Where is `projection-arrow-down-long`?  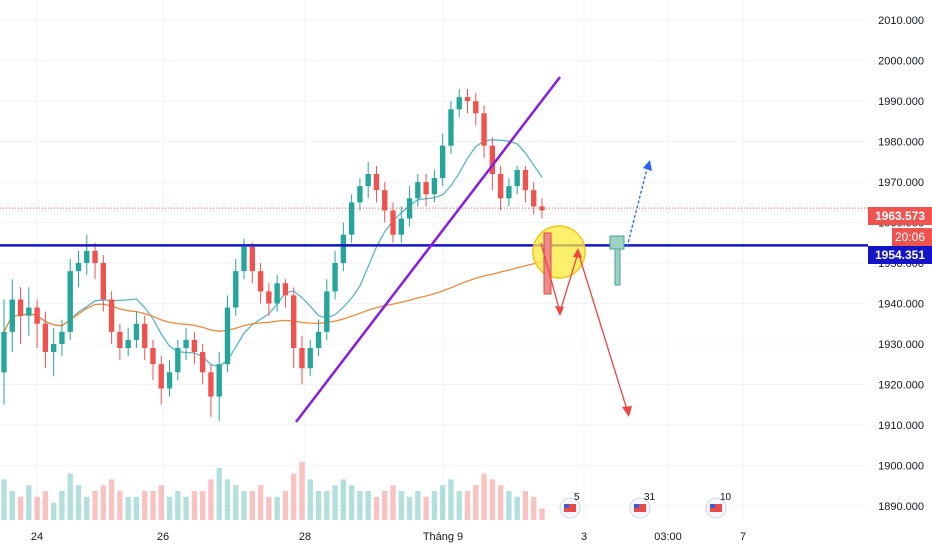 projection-arrow-down-long is located at coordinates (603, 334).